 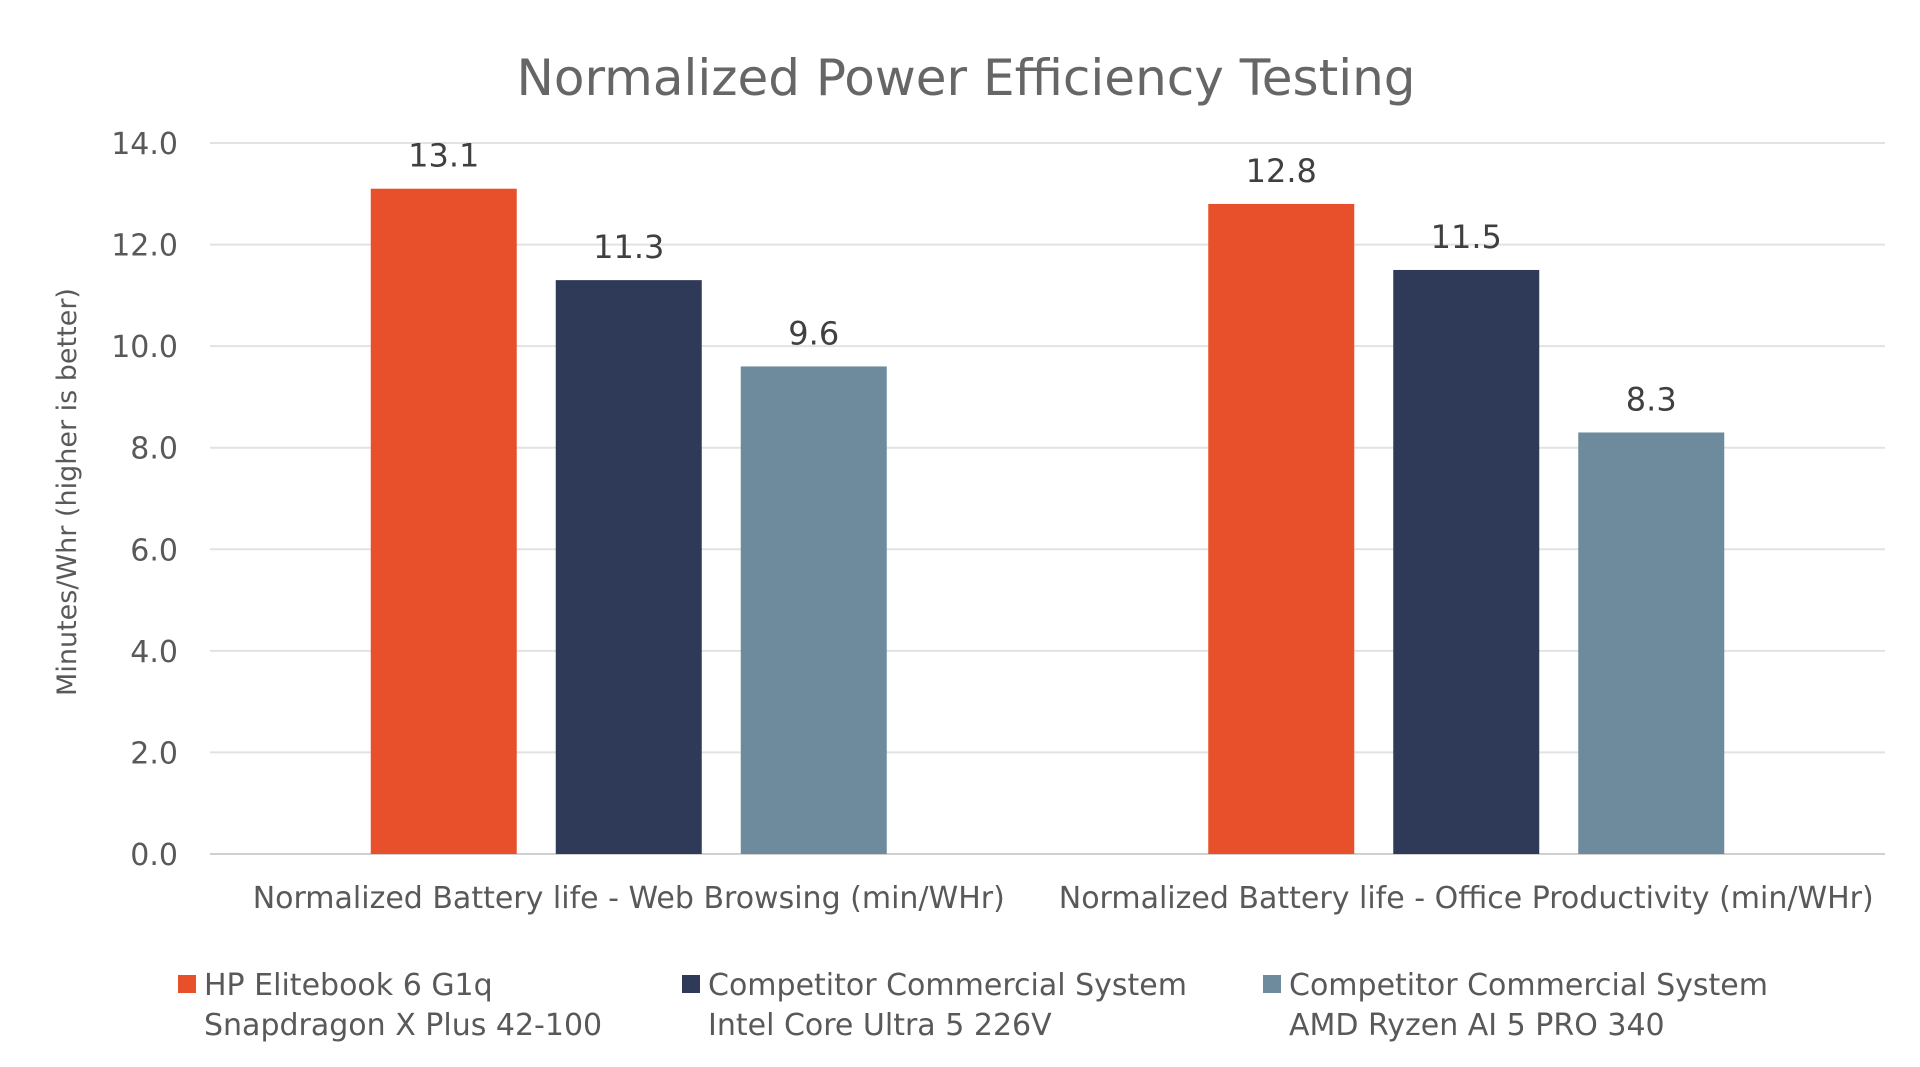 I want to click on data-label: 13.1, so click(x=443, y=156).